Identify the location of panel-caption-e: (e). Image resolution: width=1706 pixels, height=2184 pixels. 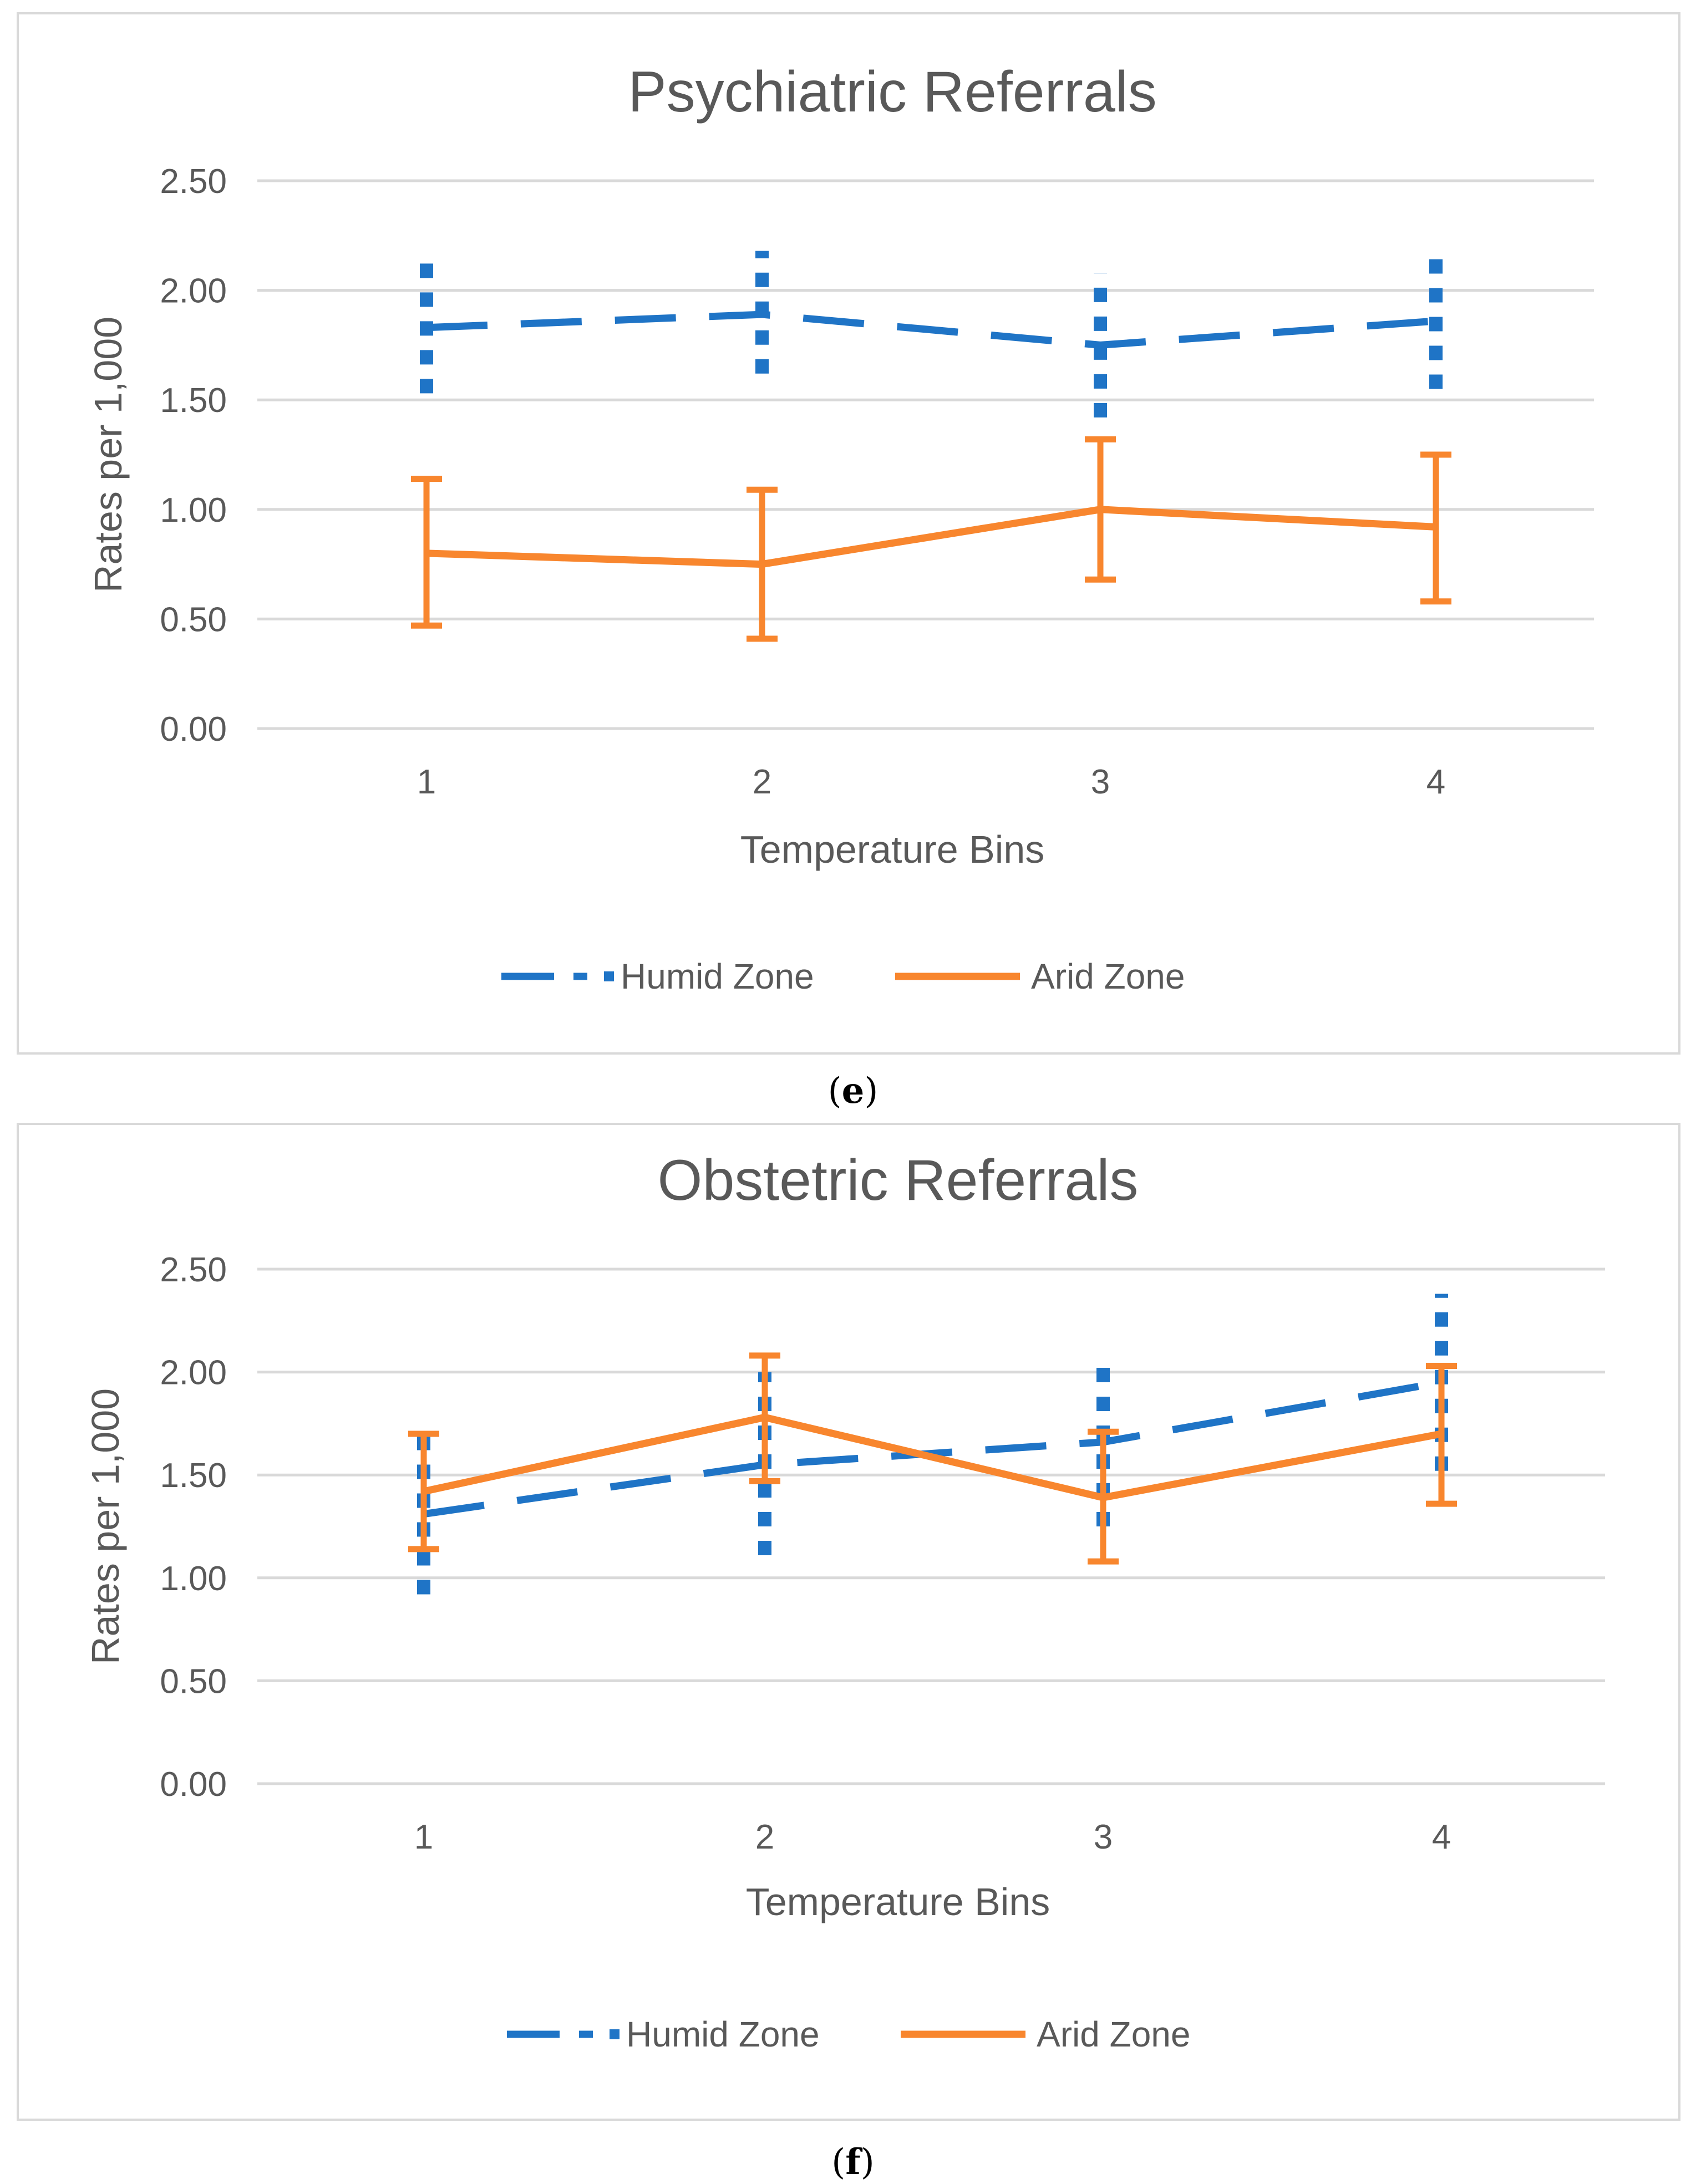
(853, 1091).